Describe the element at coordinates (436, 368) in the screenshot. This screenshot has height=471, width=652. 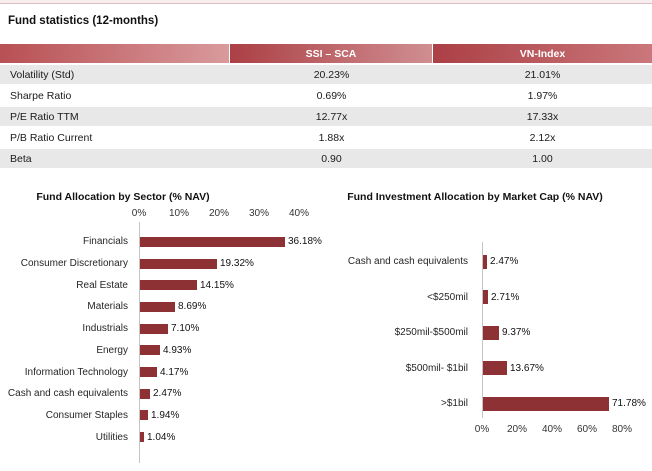
I see `category-label: $500mil- $1bil` at that location.